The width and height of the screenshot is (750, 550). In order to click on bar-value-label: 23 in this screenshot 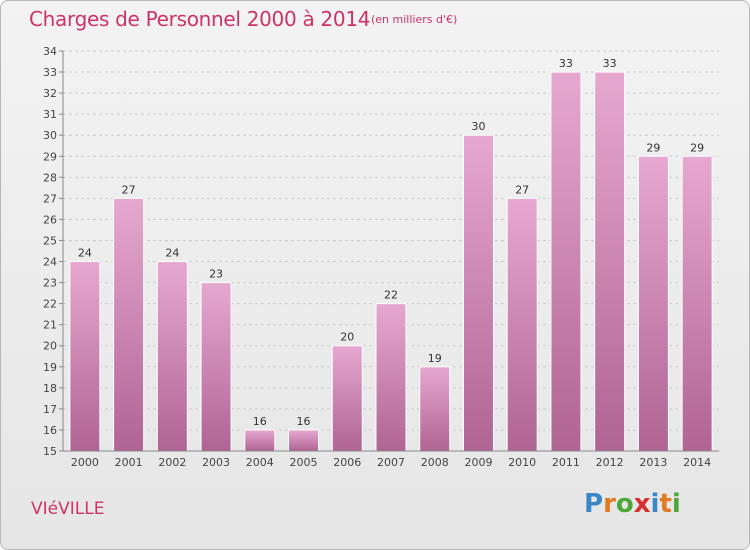, I will do `click(216, 274)`.